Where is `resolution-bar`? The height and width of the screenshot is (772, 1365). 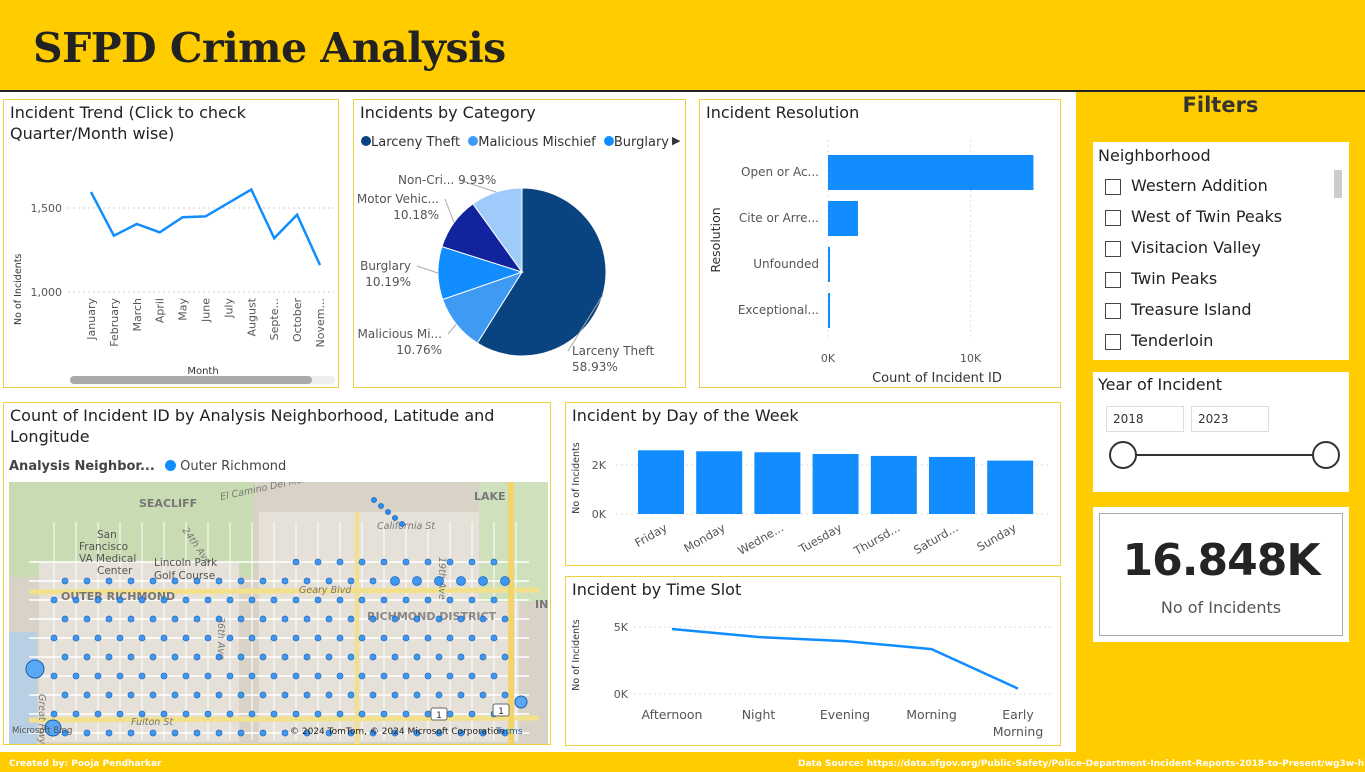 resolution-bar is located at coordinates (829, 310).